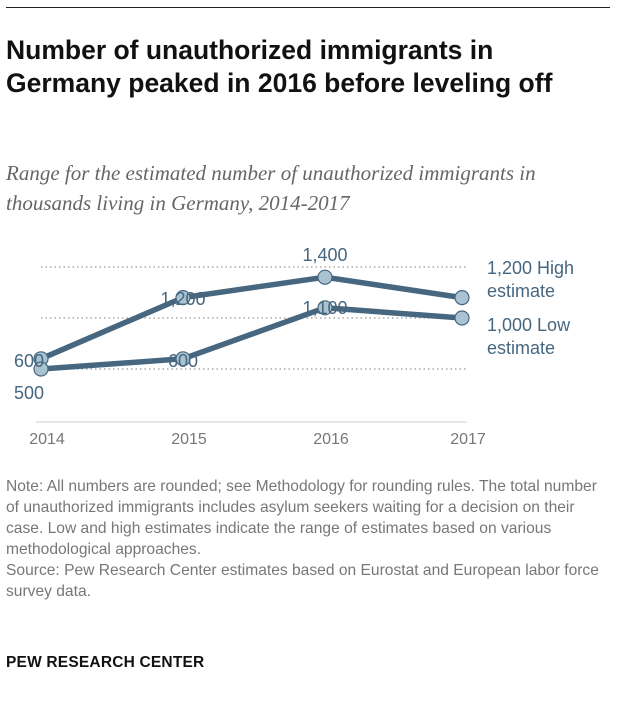  I want to click on series-end-label: 1,000 Low, so click(529, 325).